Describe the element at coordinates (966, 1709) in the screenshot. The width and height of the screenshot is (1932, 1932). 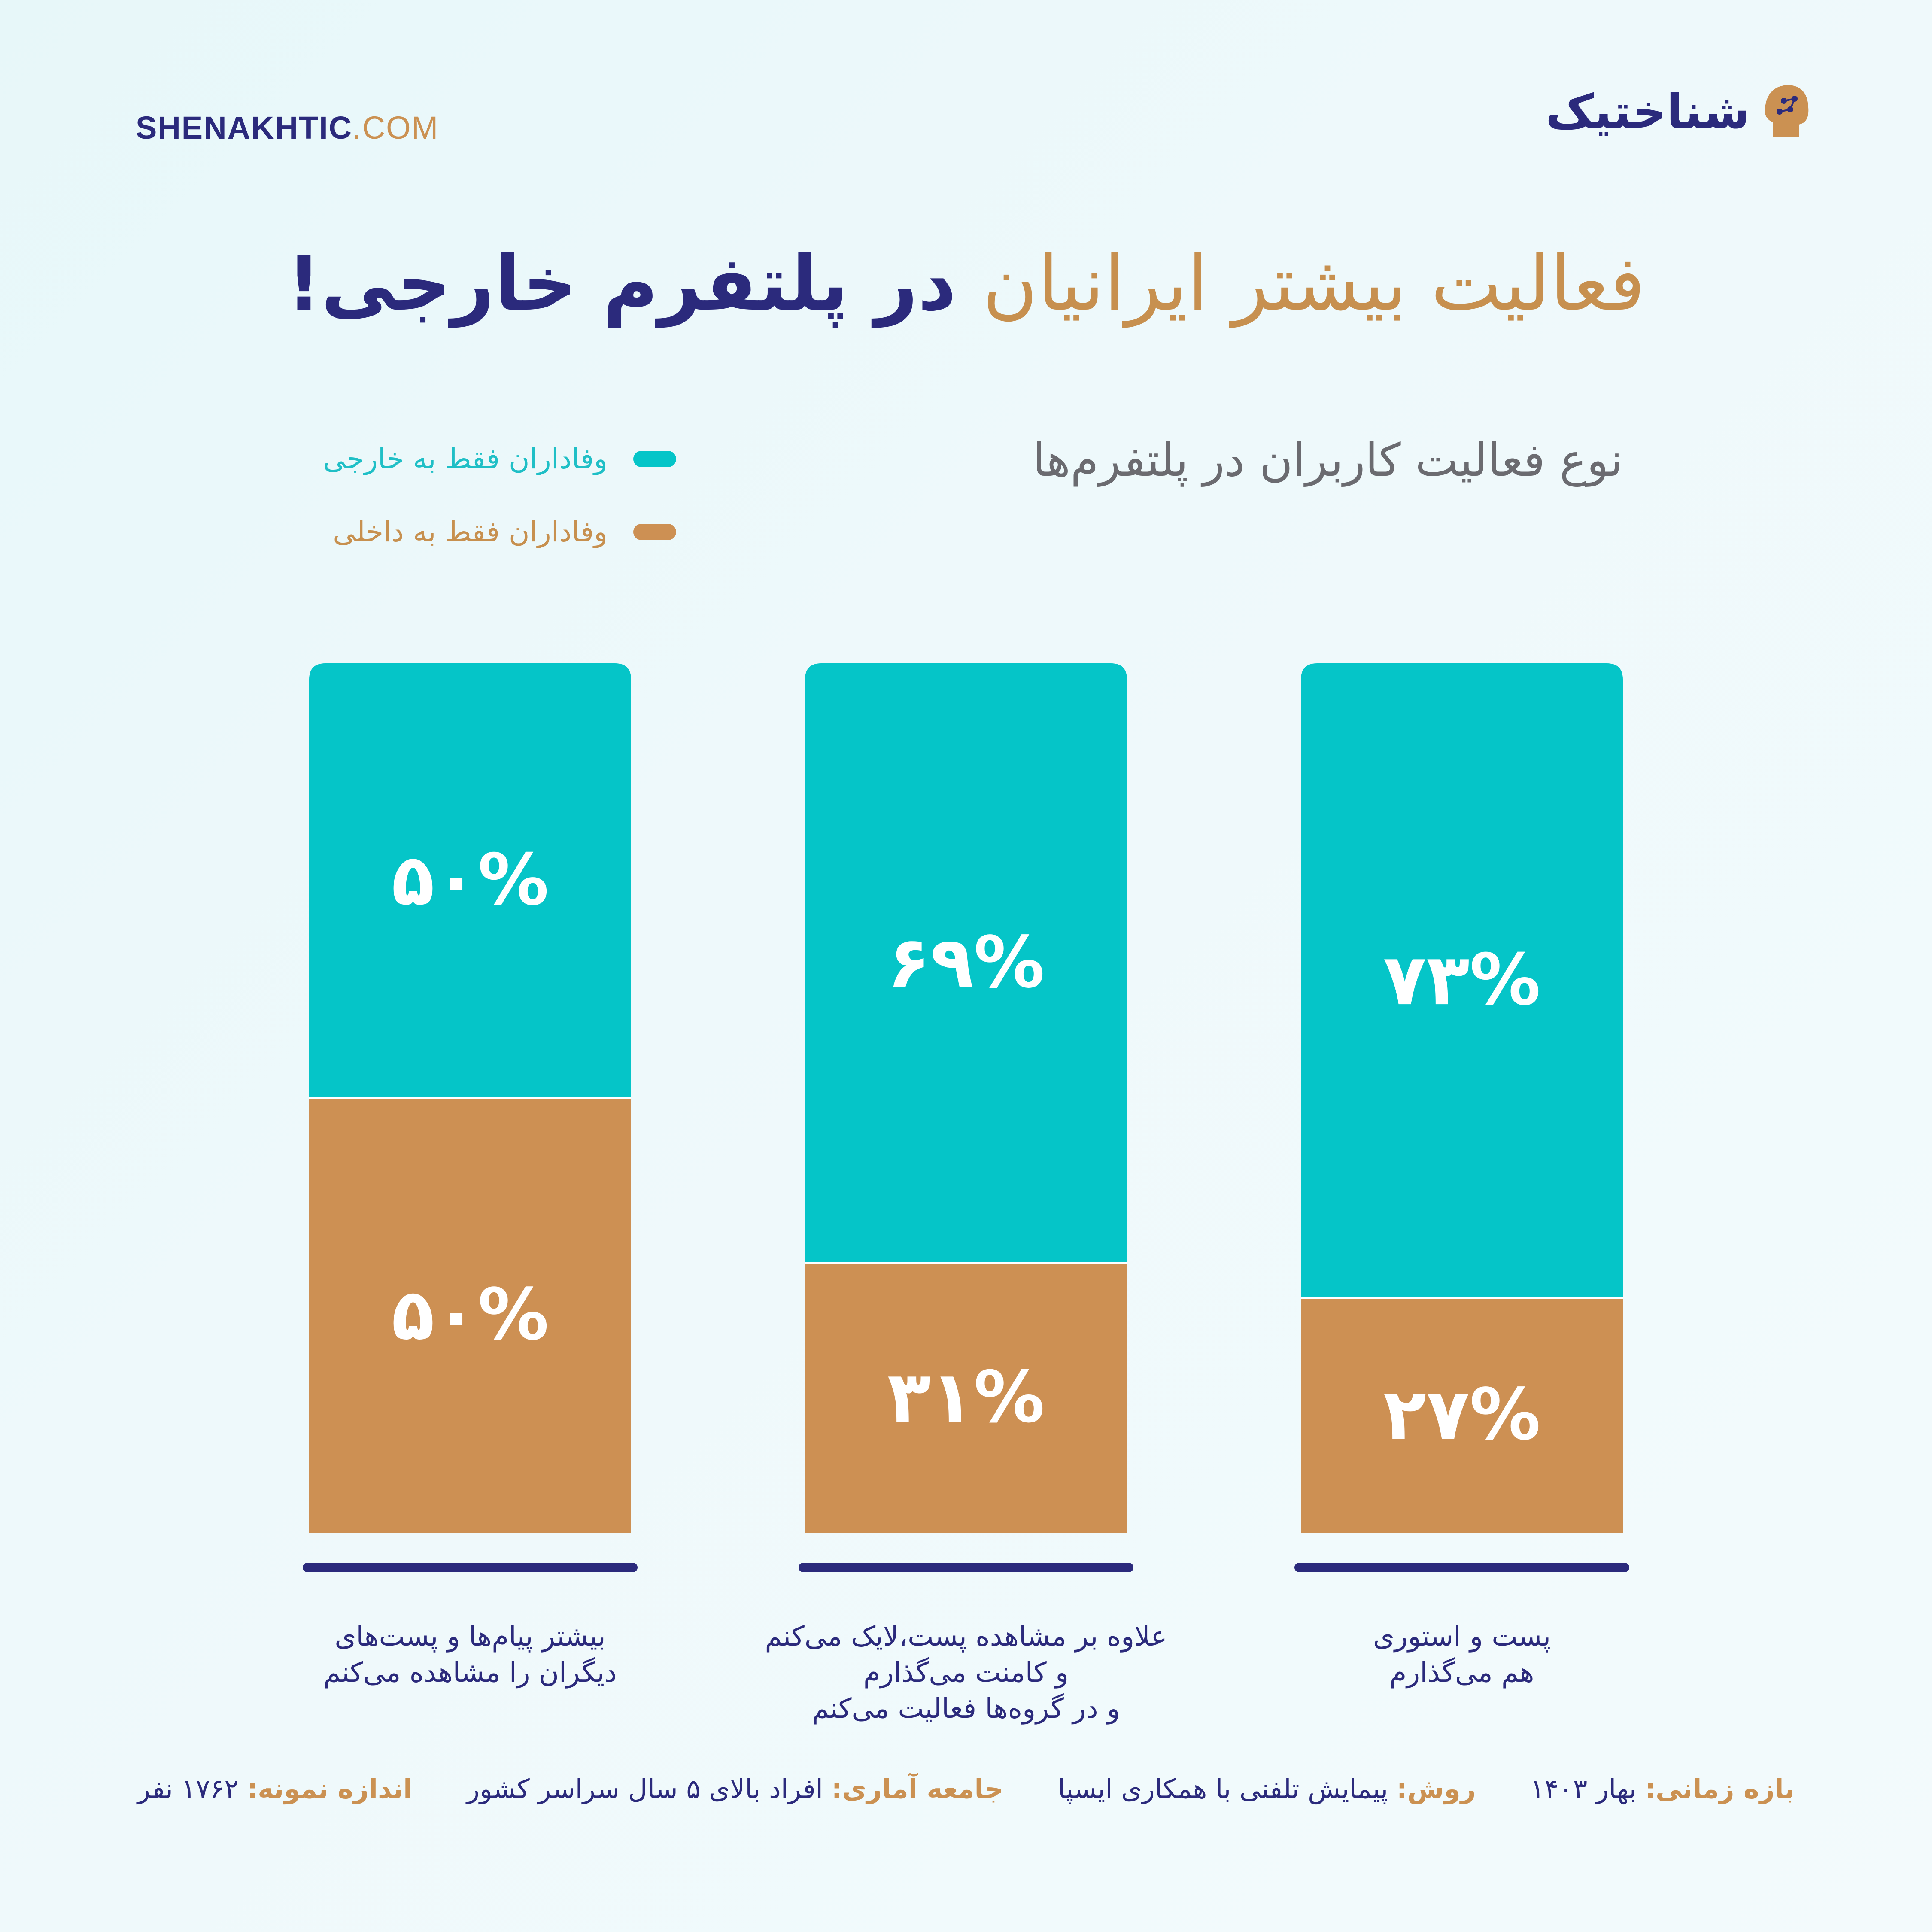
I see `category-label-line: و در گروه‌ها فعالیت می‌کنم` at that location.